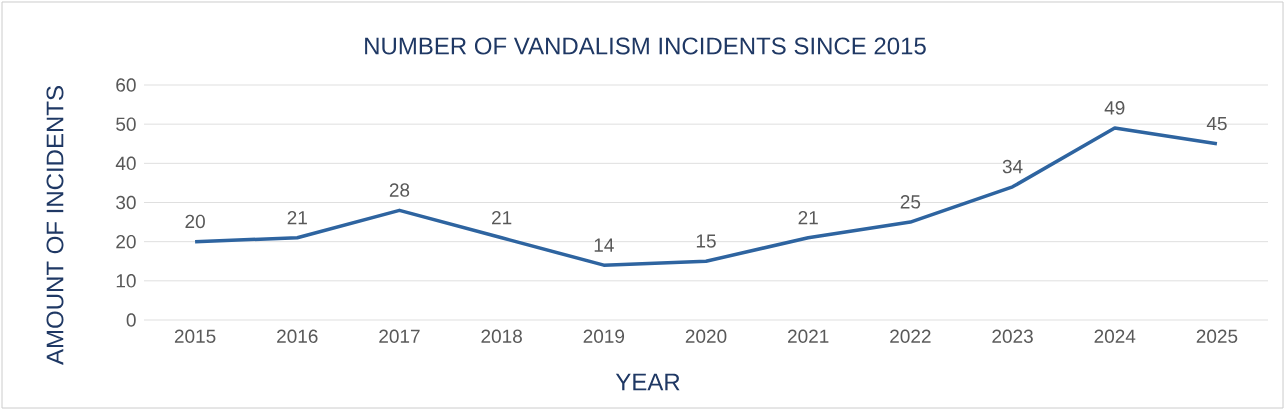 This screenshot has height=410, width=1285. I want to click on x-tick-label: 2025, so click(1217, 336).